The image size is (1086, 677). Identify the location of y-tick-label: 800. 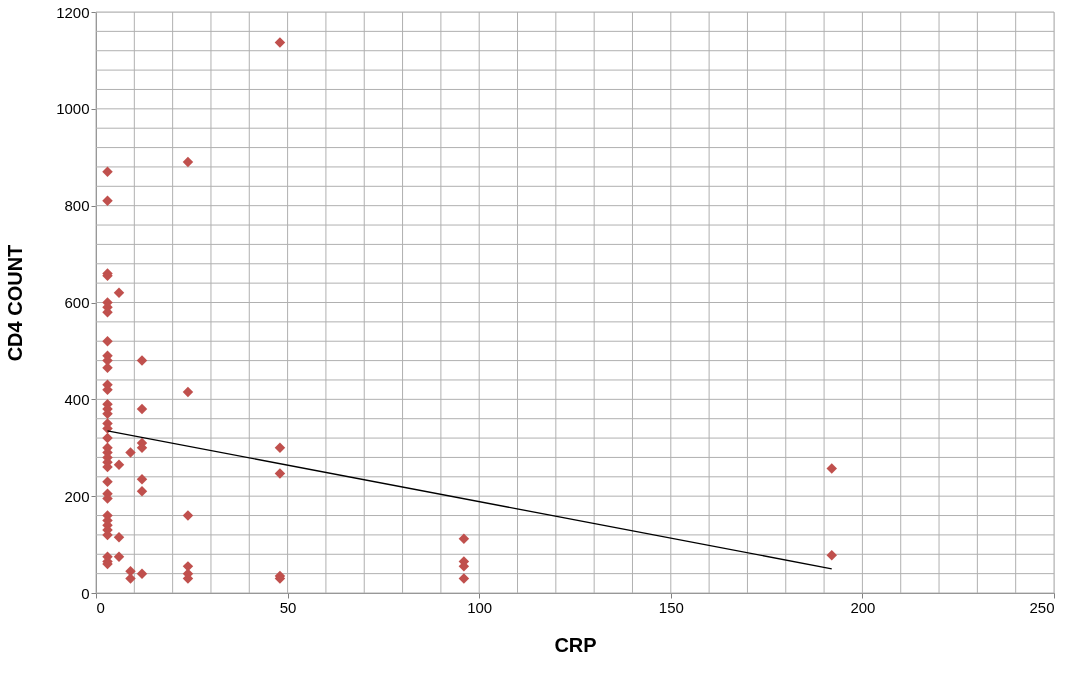
(77, 206).